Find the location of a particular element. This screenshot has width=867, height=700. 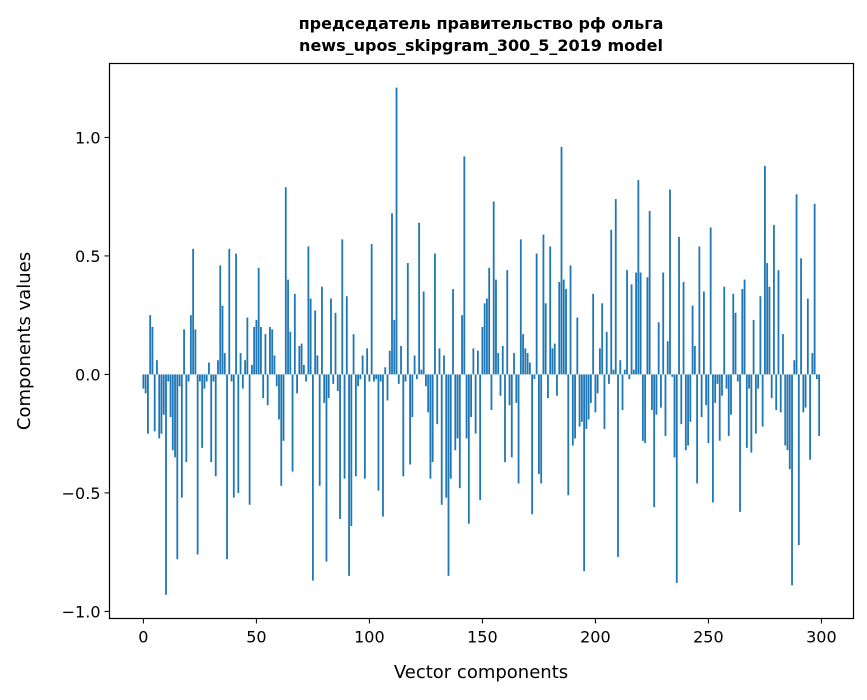

y-tick-label: 0.0 is located at coordinates (87, 374).